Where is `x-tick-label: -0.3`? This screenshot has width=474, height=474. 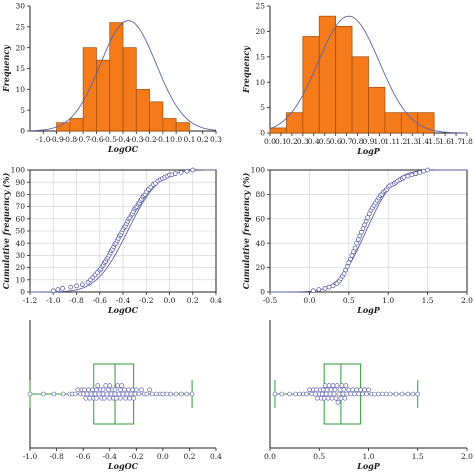
x-tick-label: -0.3 is located at coordinates (136, 139).